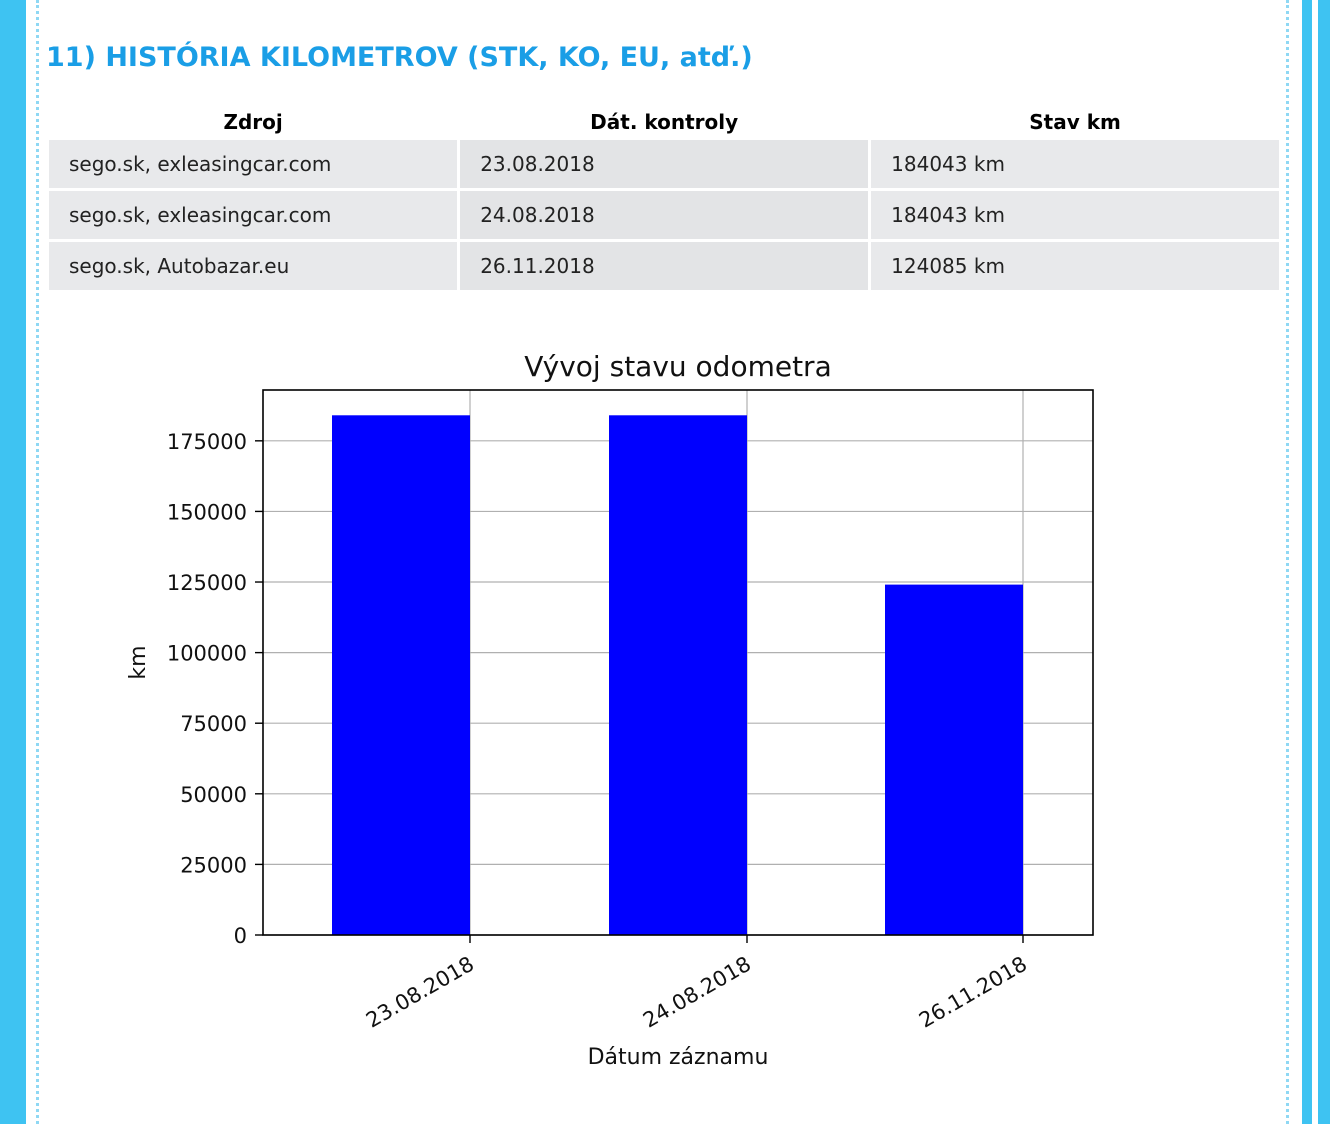 This screenshot has width=1330, height=1124. Describe the element at coordinates (678, 1057) in the screenshot. I see `x-axis-label: Dátum záznamu` at that location.